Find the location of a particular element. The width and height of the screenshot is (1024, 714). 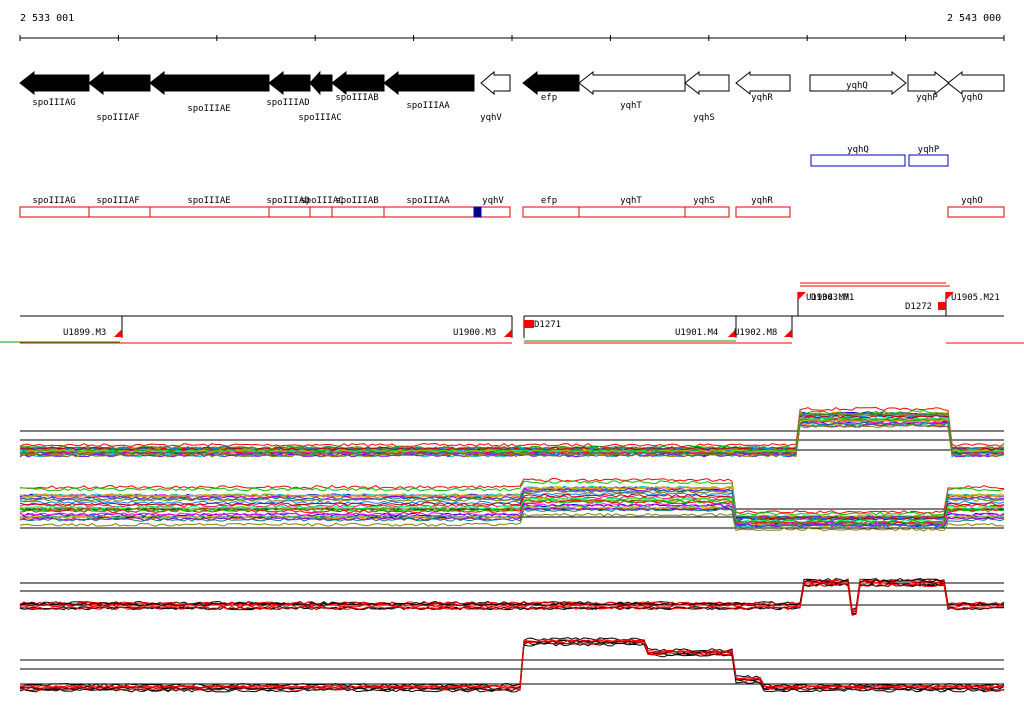

predicted-gene-label: yqhP is located at coordinates (929, 150).